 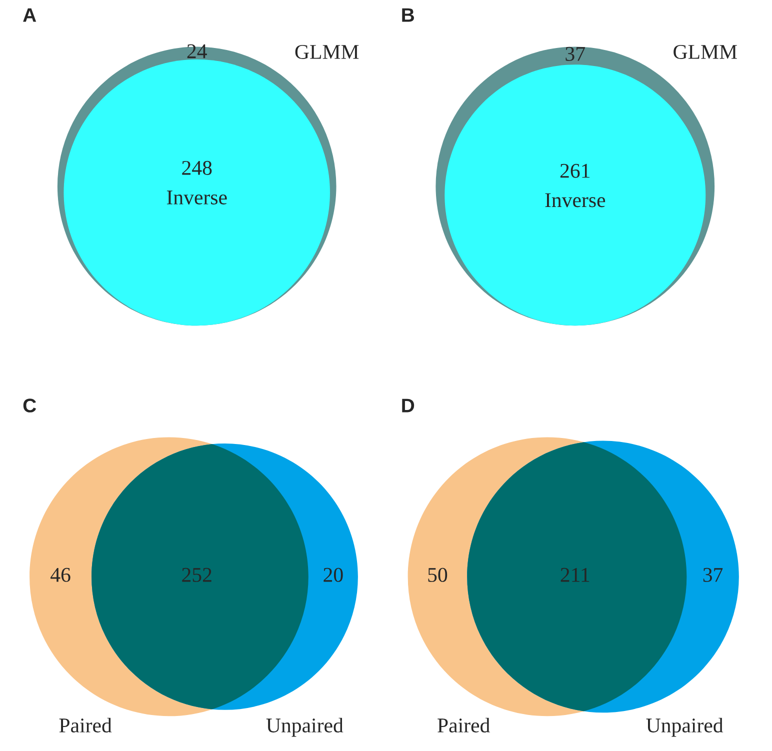 I want to click on data-label: 20, so click(x=333, y=575).